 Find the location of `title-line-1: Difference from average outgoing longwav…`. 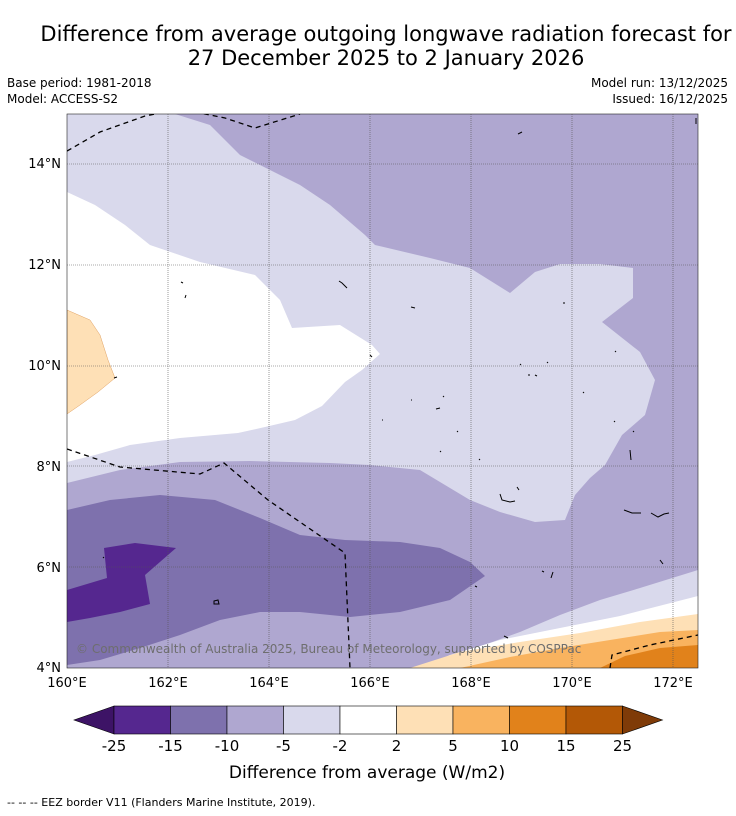

title-line-1: Difference from average outgoing longwav… is located at coordinates (386, 34).